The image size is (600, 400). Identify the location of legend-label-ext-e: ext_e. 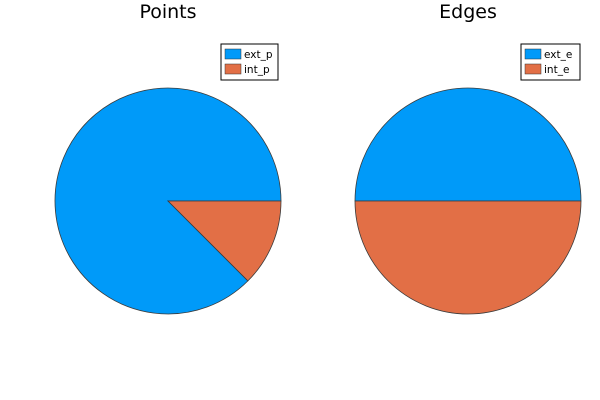
(558, 55).